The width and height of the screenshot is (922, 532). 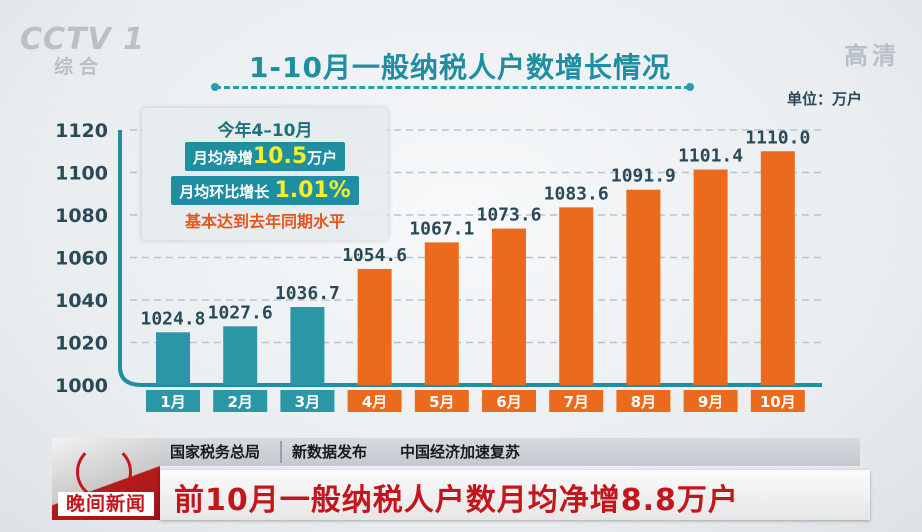 I want to click on category-label: 4月, so click(x=374, y=402).